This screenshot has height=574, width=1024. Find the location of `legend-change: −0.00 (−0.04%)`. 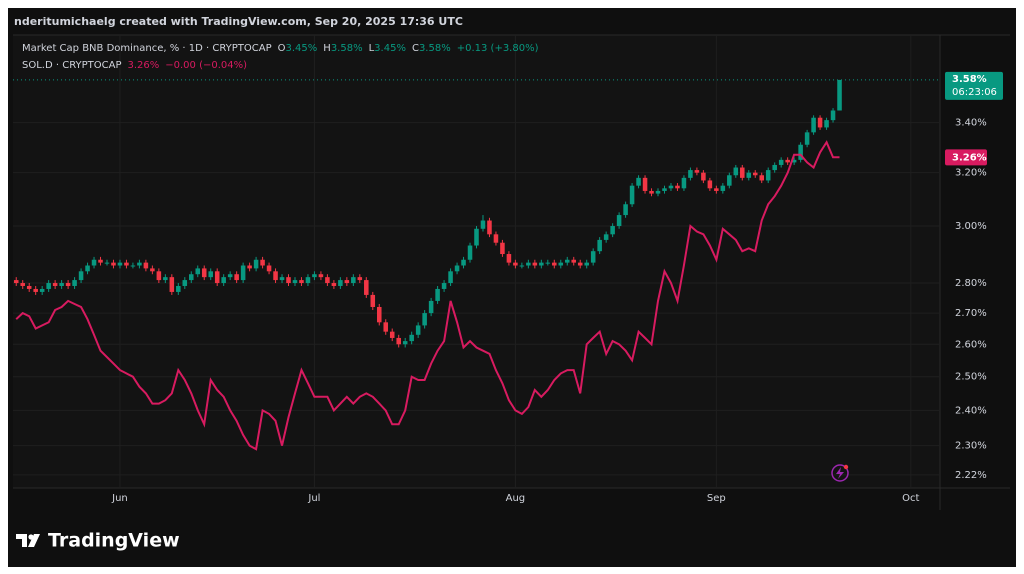

legend-change: −0.00 (−0.04%) is located at coordinates (206, 65).